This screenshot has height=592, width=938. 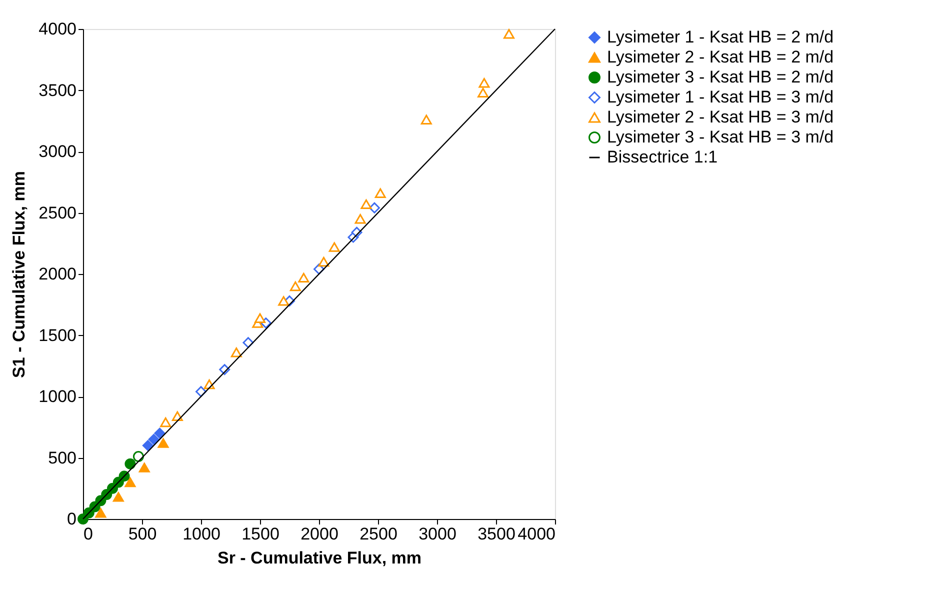 What do you see at coordinates (62, 458) in the screenshot?
I see `y-tick-label: 500` at bounding box center [62, 458].